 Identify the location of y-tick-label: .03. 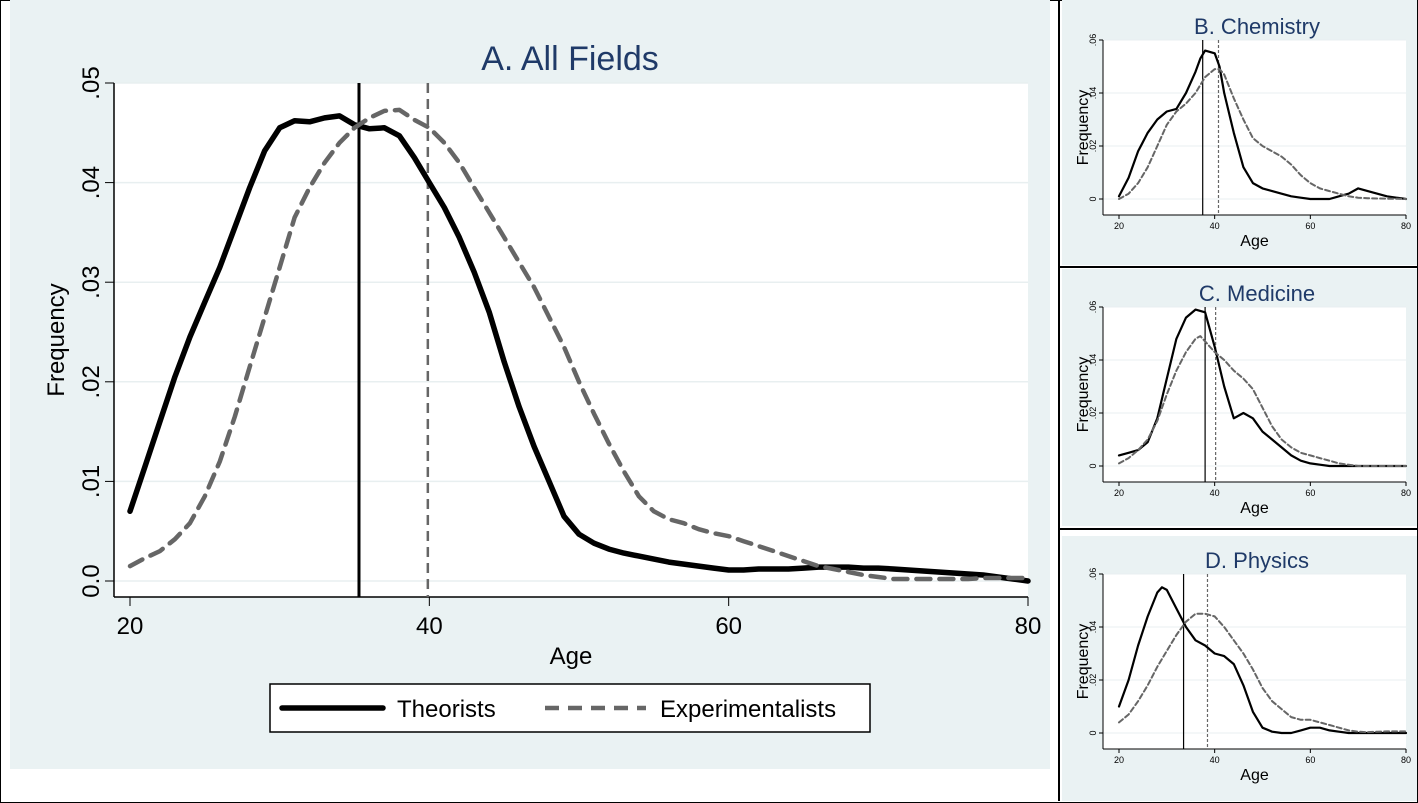
(91, 282).